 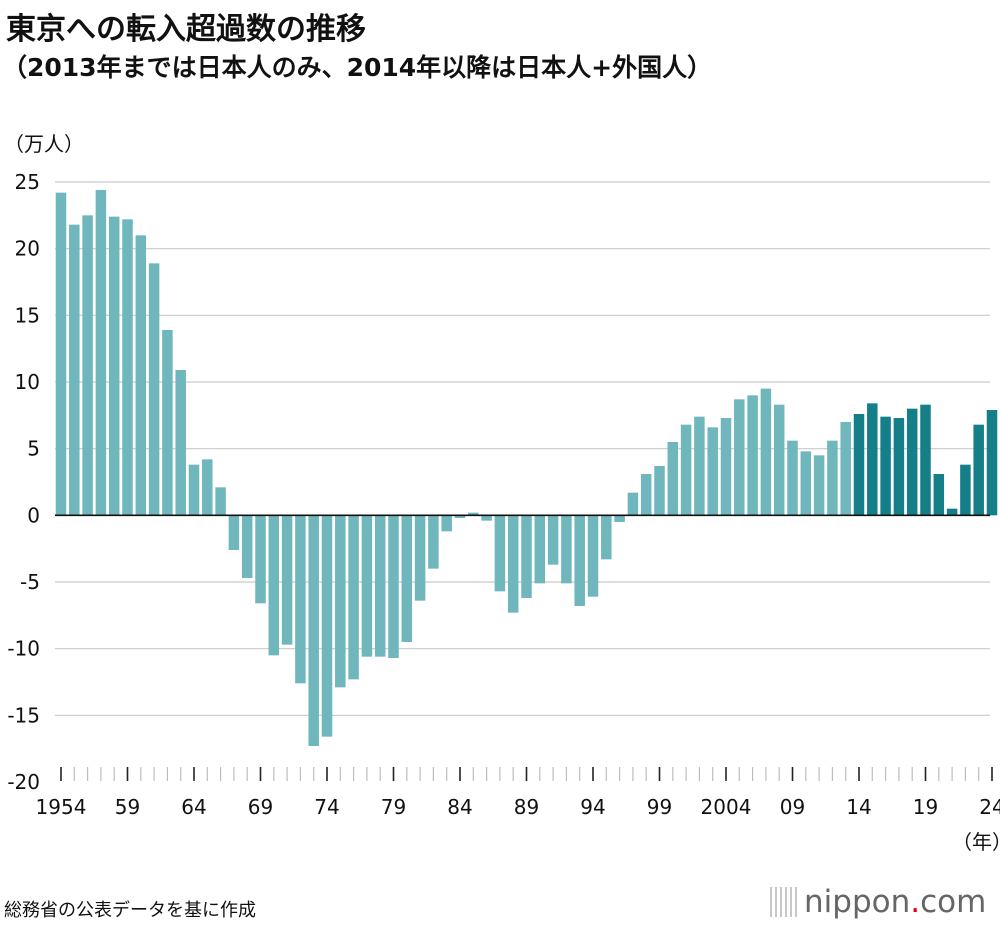 I want to click on x-tick-label: 69, so click(x=260, y=807).